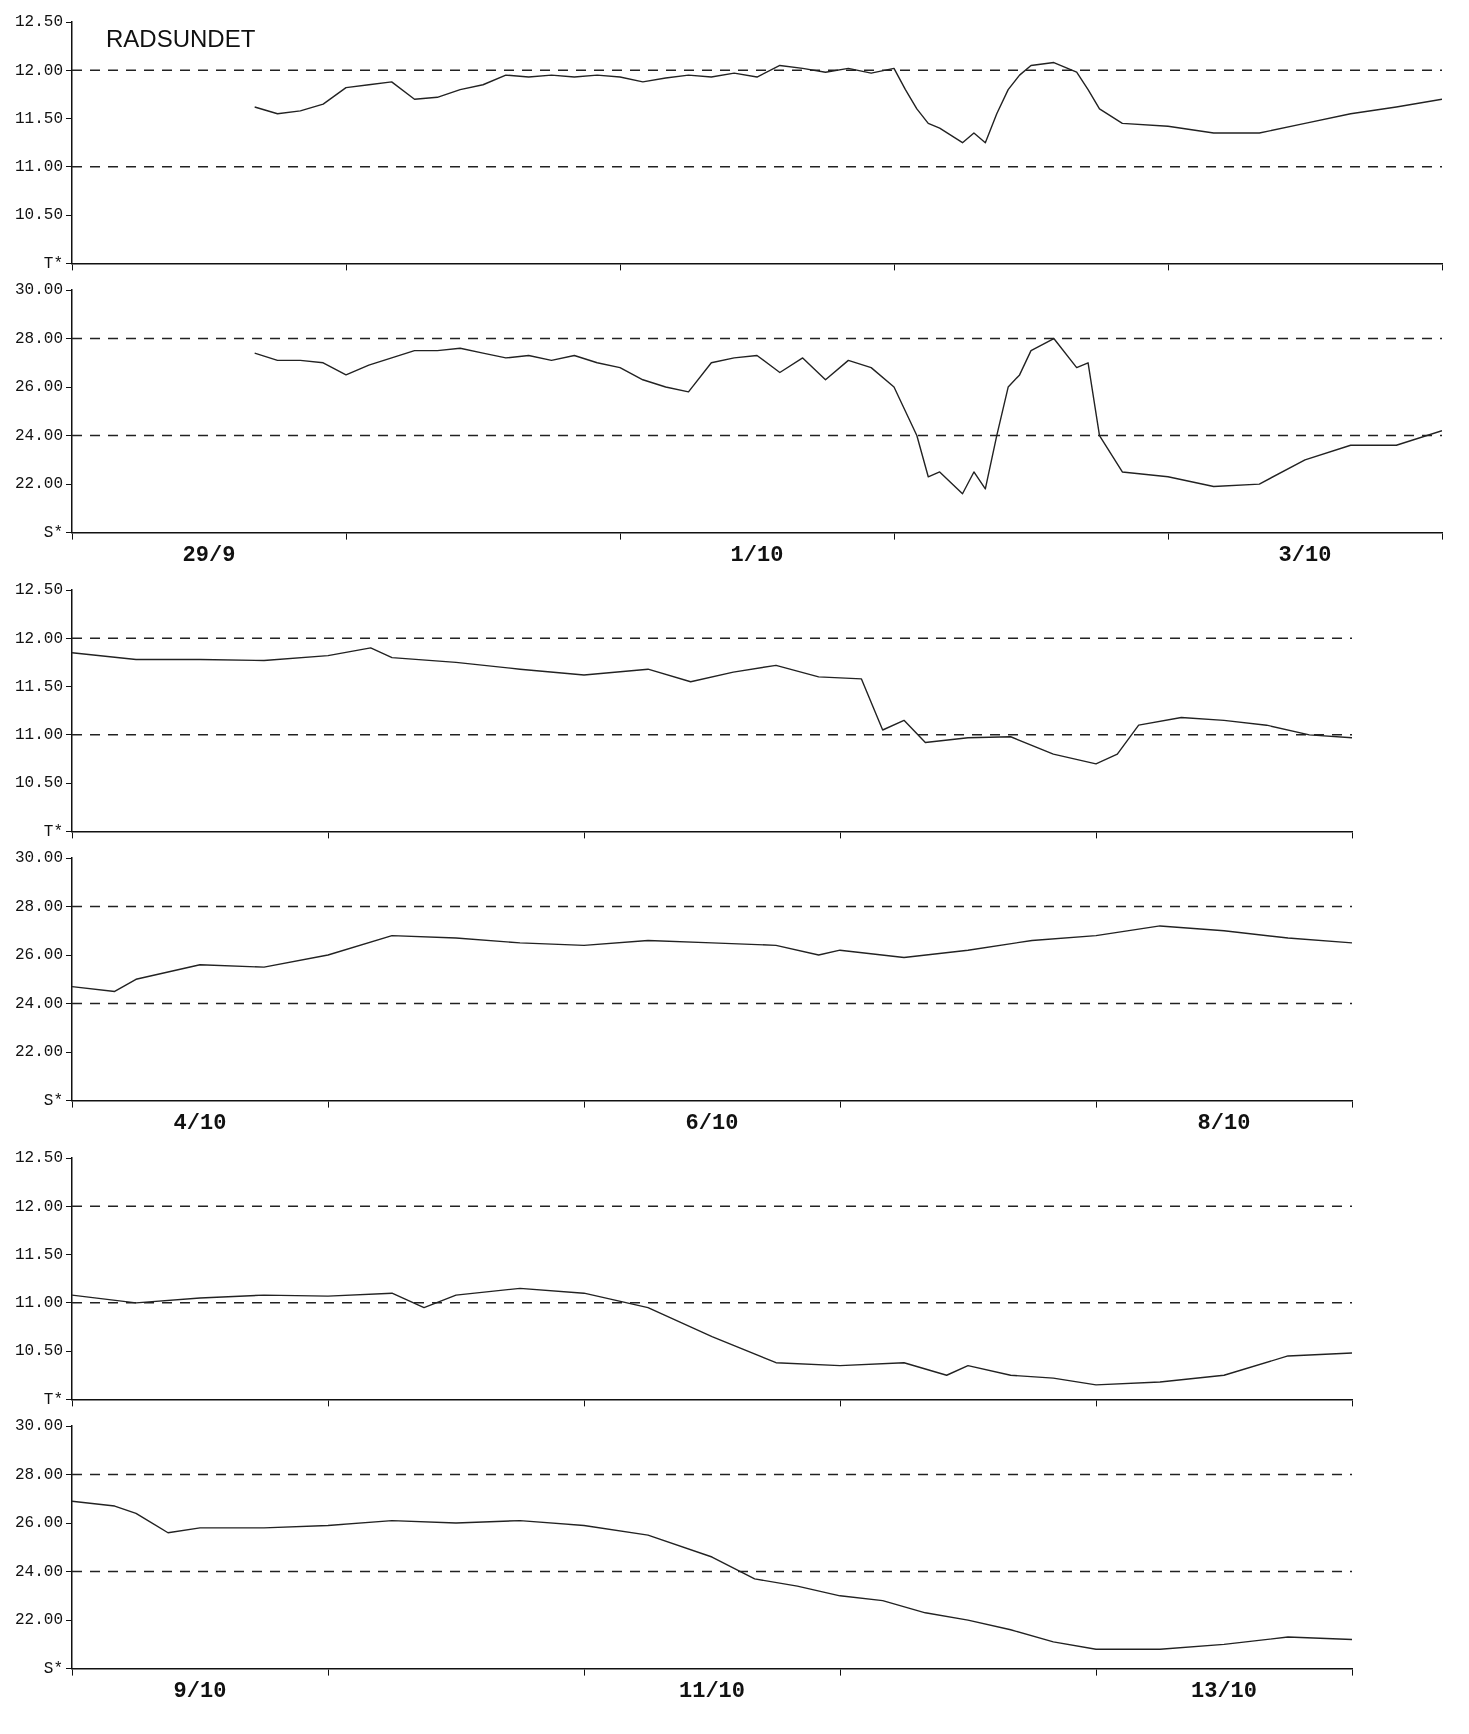 Image resolution: width=1469 pixels, height=1734 pixels. Describe the element at coordinates (181, 38) in the screenshot. I see `chart-title: RADSUNDET` at that location.